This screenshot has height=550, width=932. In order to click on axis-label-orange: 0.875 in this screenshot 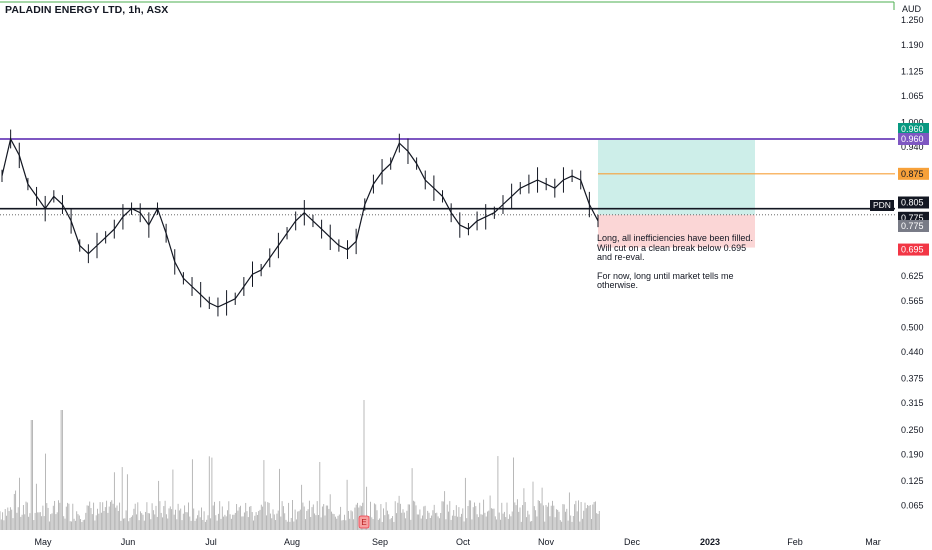, I will do `click(912, 174)`.